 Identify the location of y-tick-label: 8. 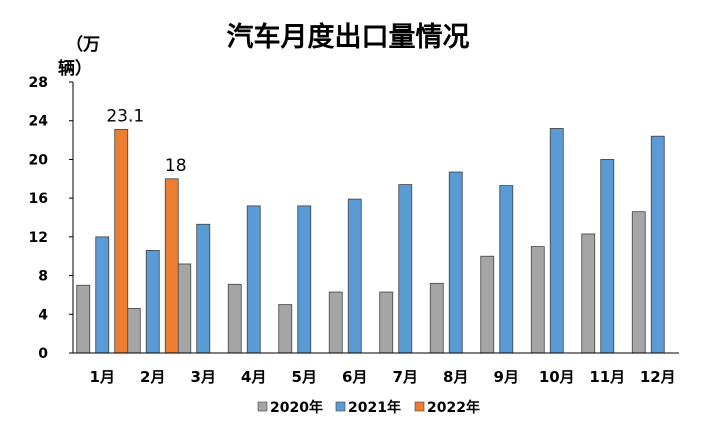
(43, 277).